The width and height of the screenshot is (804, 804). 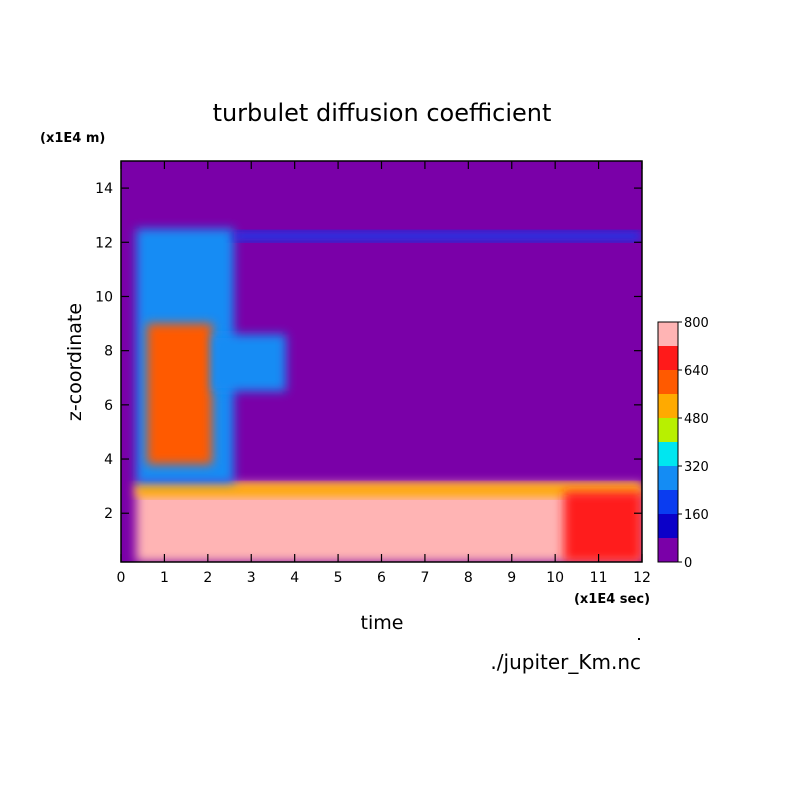 I want to click on colorbar-tick-label: 0, so click(x=688, y=563).